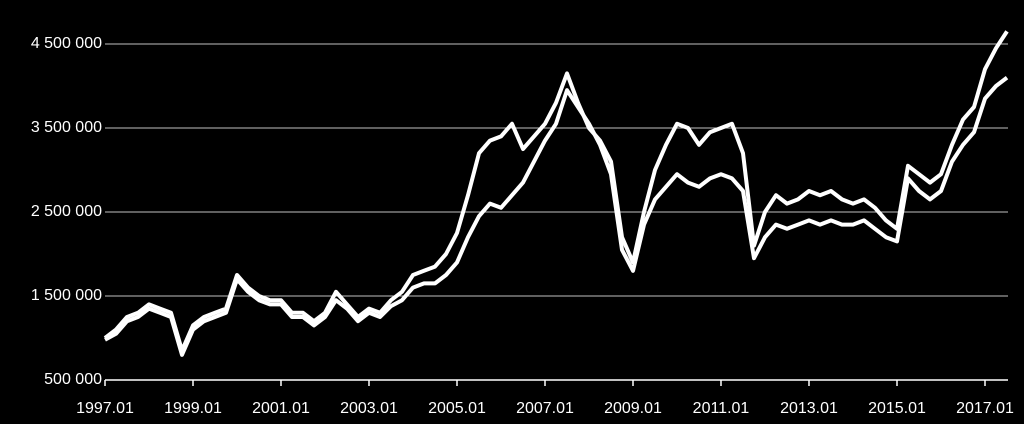 Image resolution: width=1024 pixels, height=424 pixels. Describe the element at coordinates (985, 408) in the screenshot. I see `x-tick-label: 2017.01` at that location.